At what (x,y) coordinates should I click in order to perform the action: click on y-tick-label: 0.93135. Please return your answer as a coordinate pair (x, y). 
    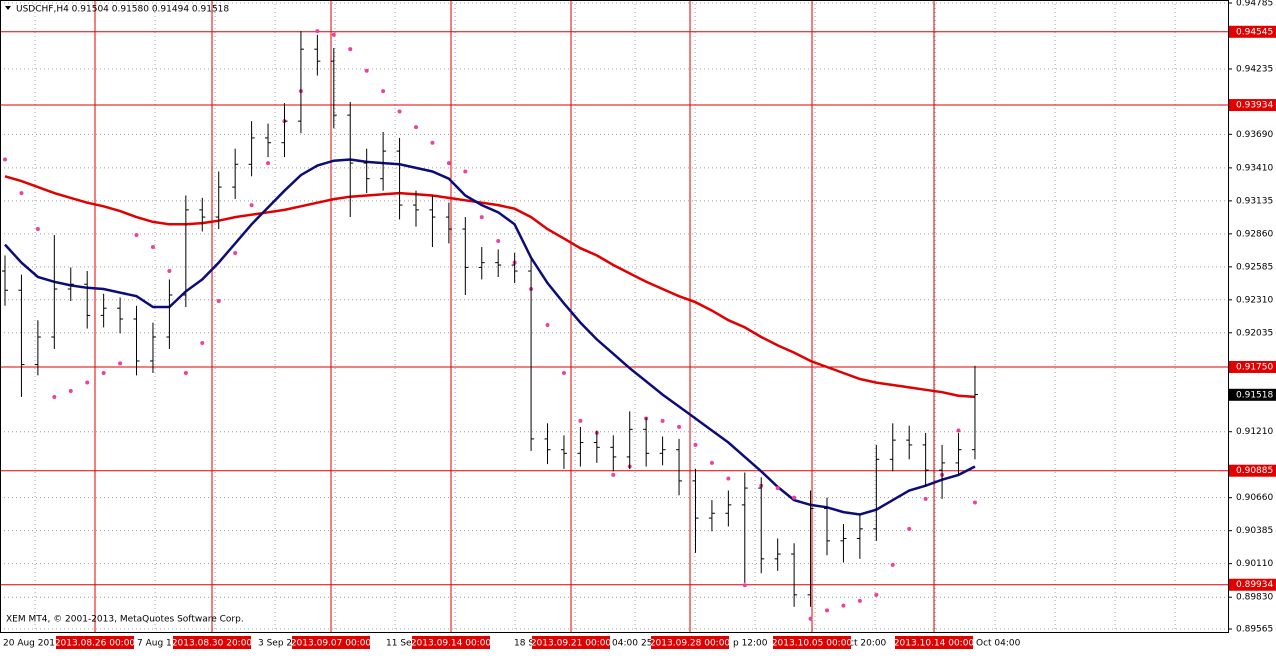
    Looking at the image, I should click on (1254, 201).